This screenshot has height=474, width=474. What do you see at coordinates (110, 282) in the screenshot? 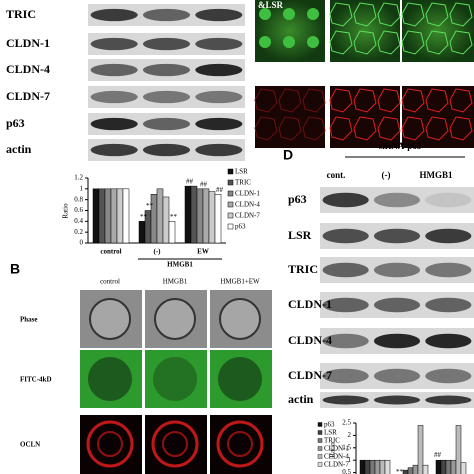
I see `column-label: control` at bounding box center [110, 282].